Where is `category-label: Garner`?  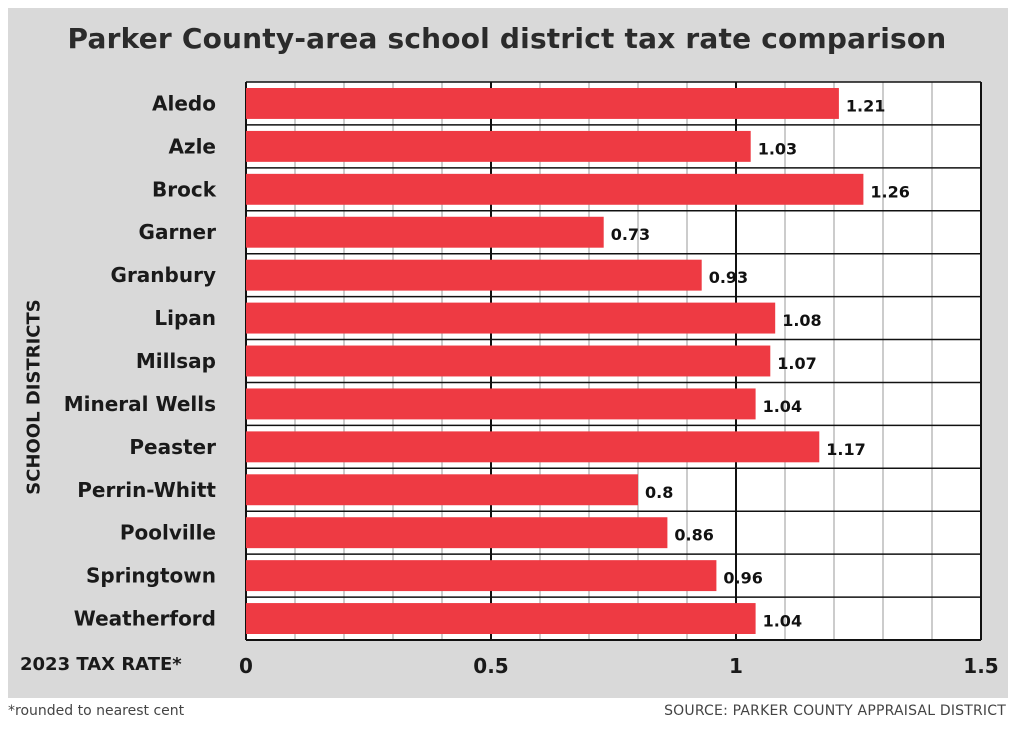 category-label: Garner is located at coordinates (178, 232).